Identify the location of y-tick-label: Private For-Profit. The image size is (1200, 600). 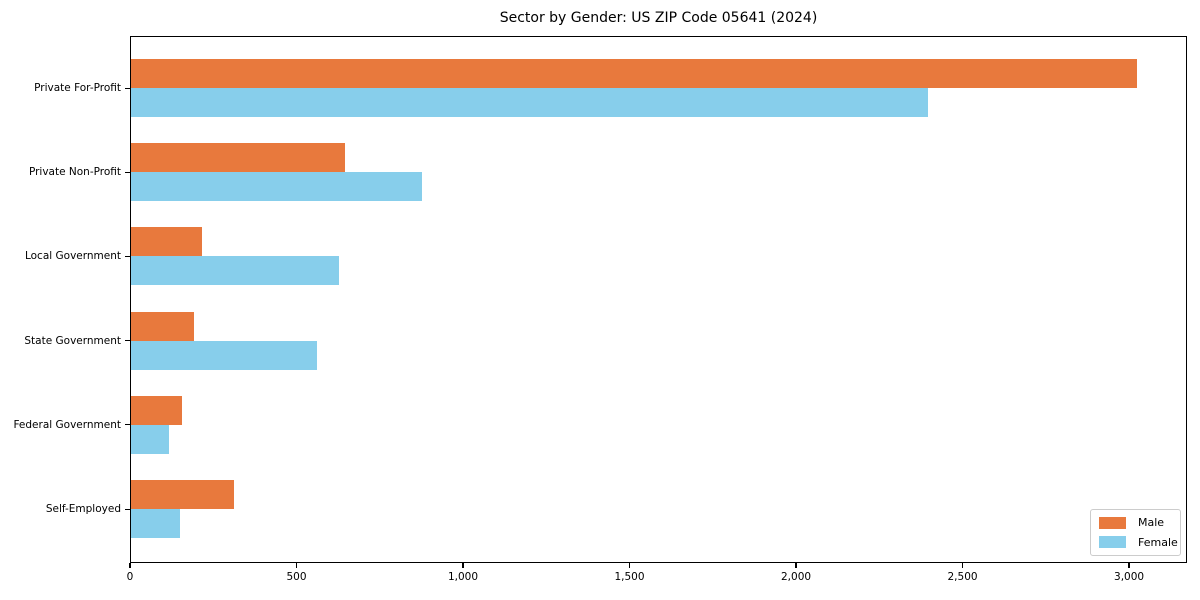
(77, 88).